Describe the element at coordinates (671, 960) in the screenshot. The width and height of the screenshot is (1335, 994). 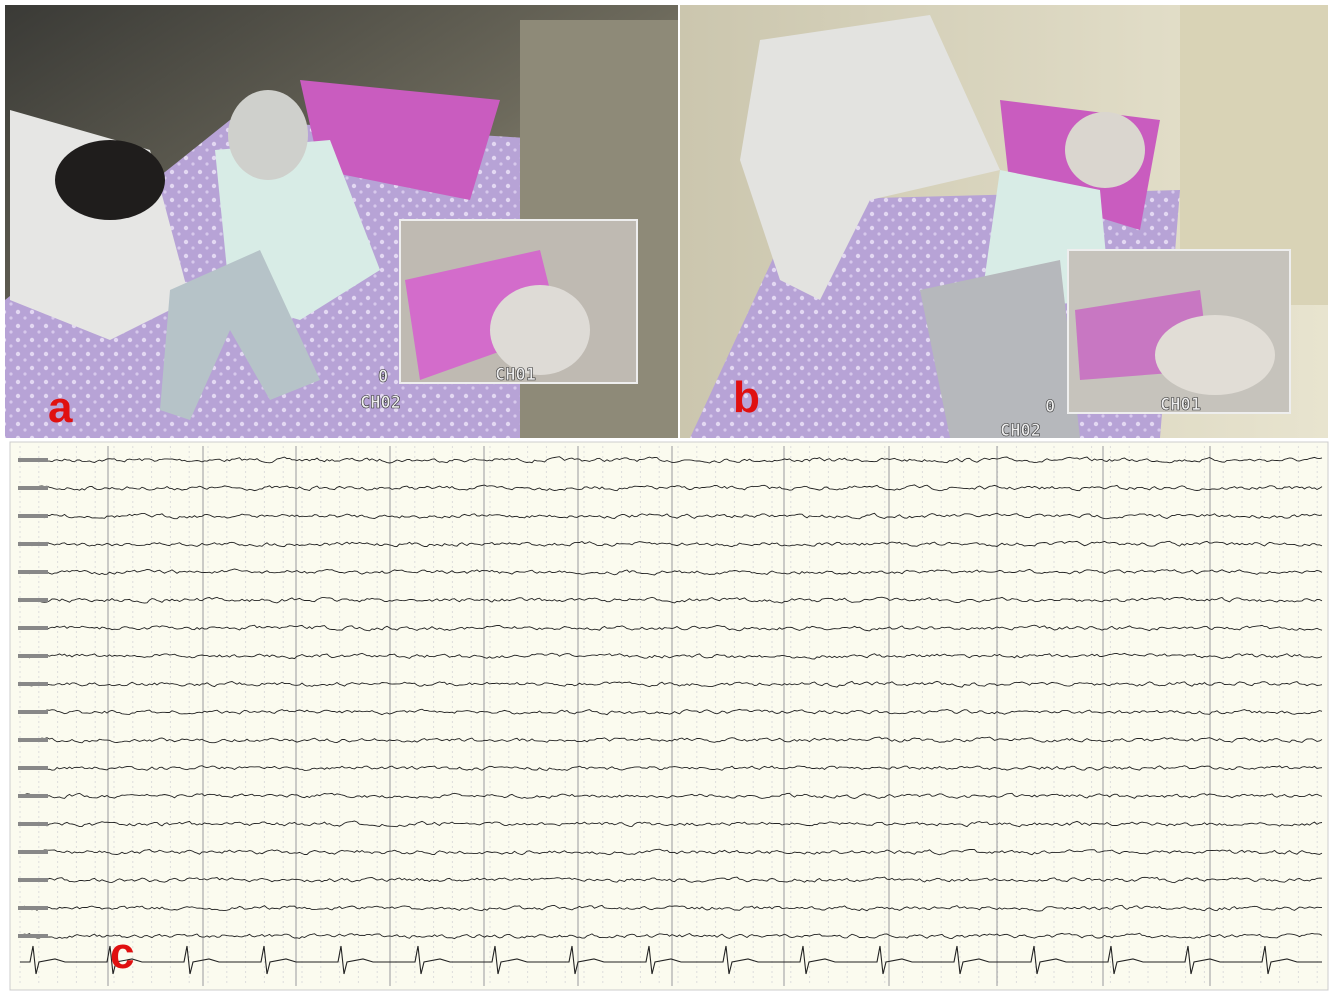
I see `ecg-trace` at that location.